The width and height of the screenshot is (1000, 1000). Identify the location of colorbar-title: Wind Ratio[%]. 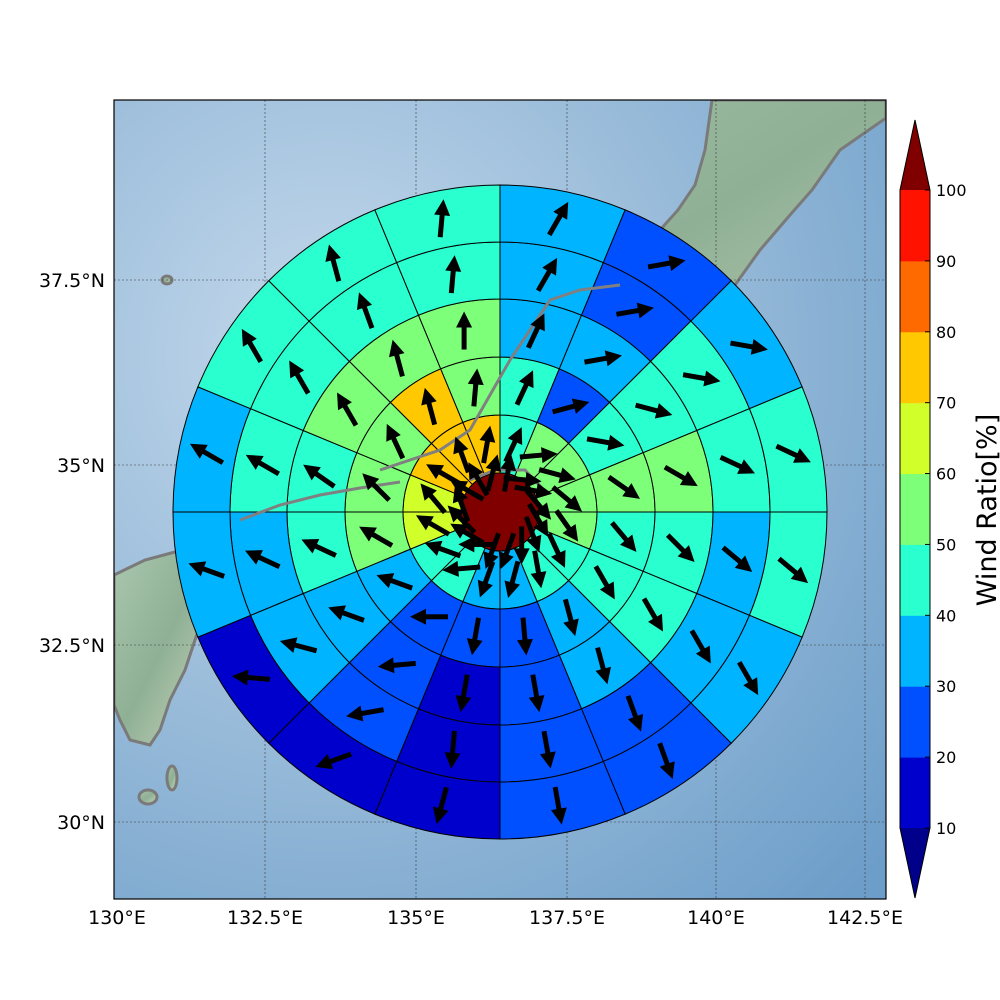
(986, 510).